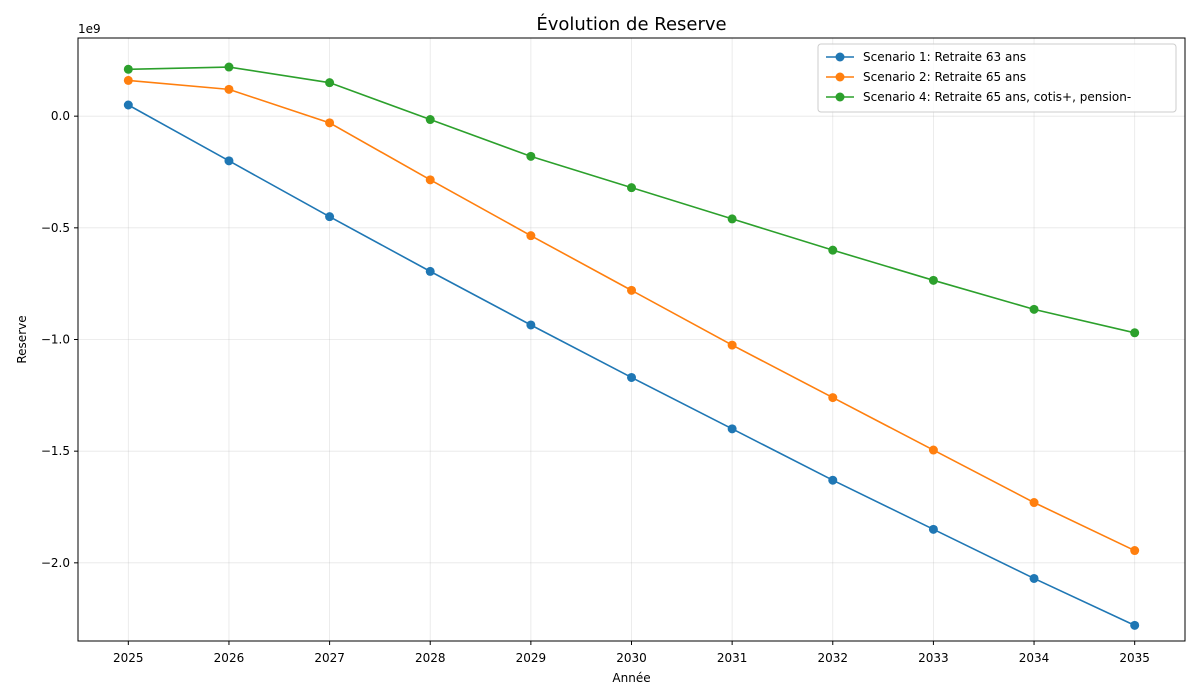 Image resolution: width=1200 pixels, height=700 pixels. Describe the element at coordinates (430, 658) in the screenshot. I see `x-tick-label: 2028` at that location.